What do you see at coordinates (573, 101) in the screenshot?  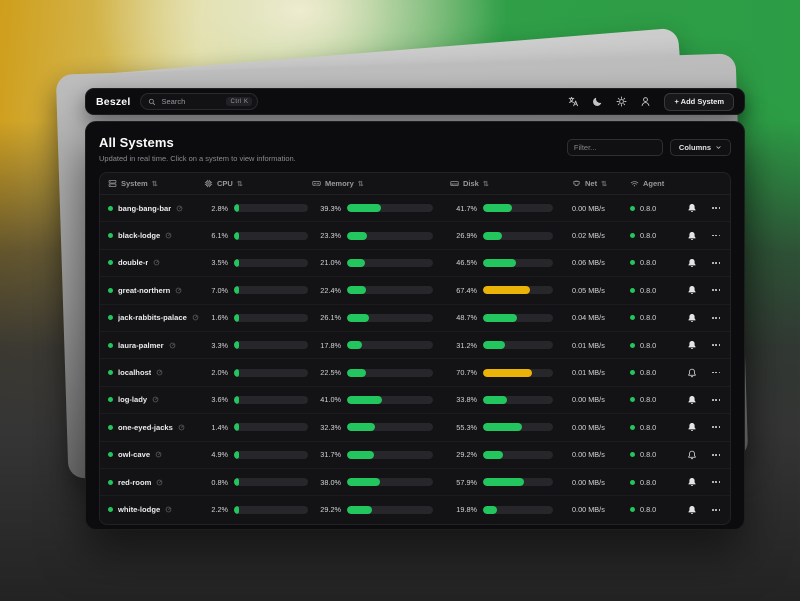 I see `translate-icon` at bounding box center [573, 101].